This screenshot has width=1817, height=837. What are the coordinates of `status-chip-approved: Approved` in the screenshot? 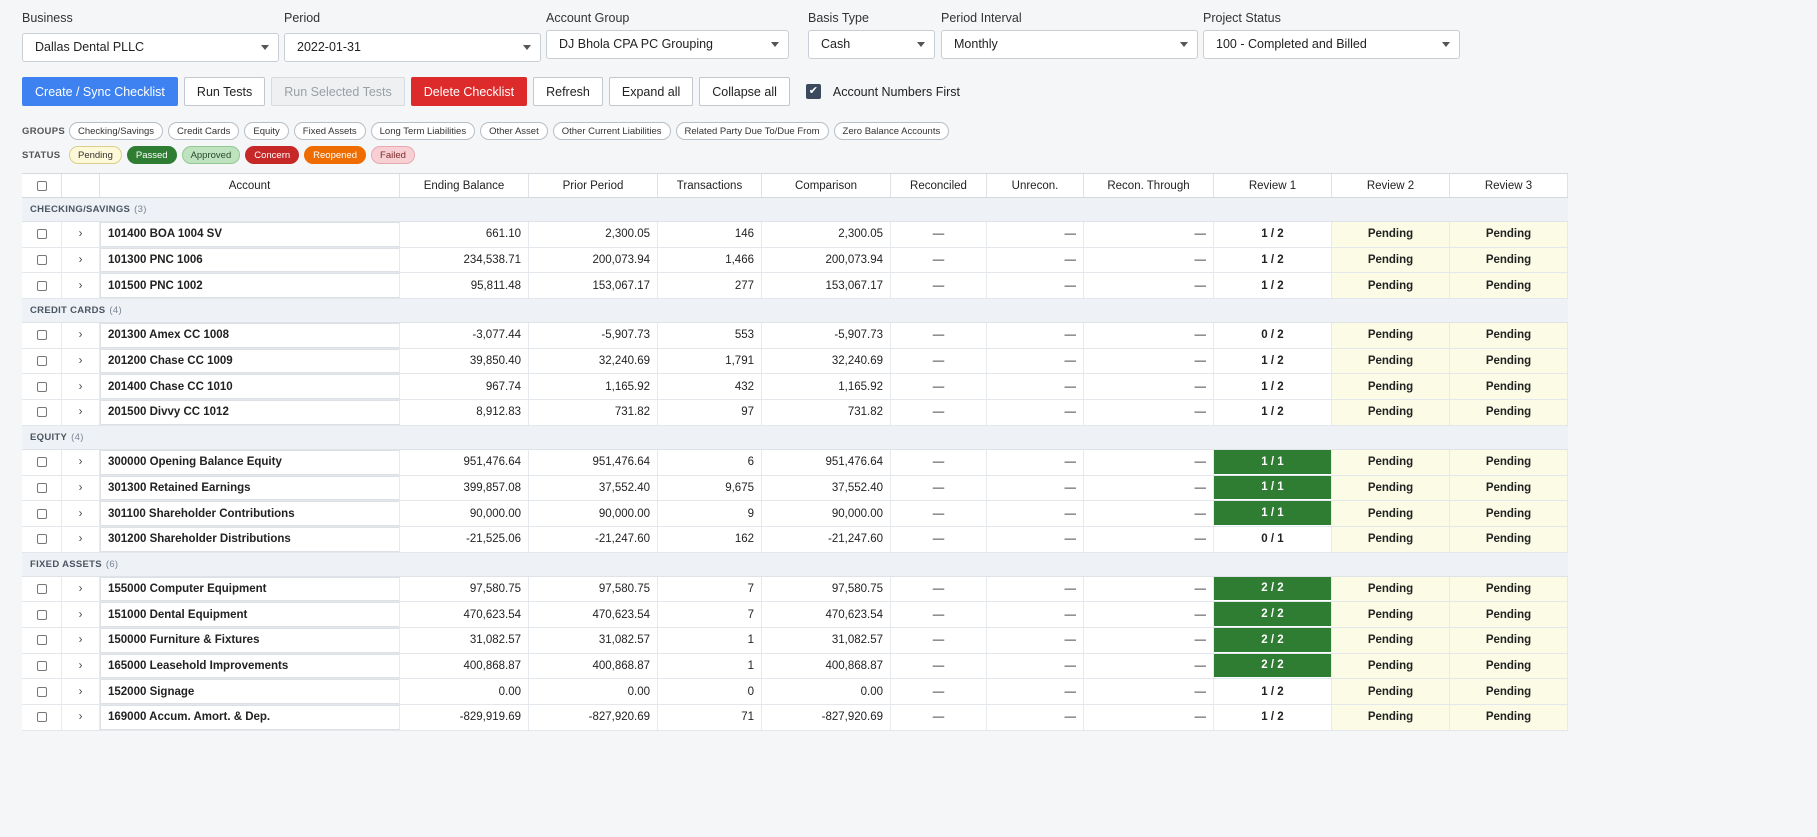 It's located at (211, 155).